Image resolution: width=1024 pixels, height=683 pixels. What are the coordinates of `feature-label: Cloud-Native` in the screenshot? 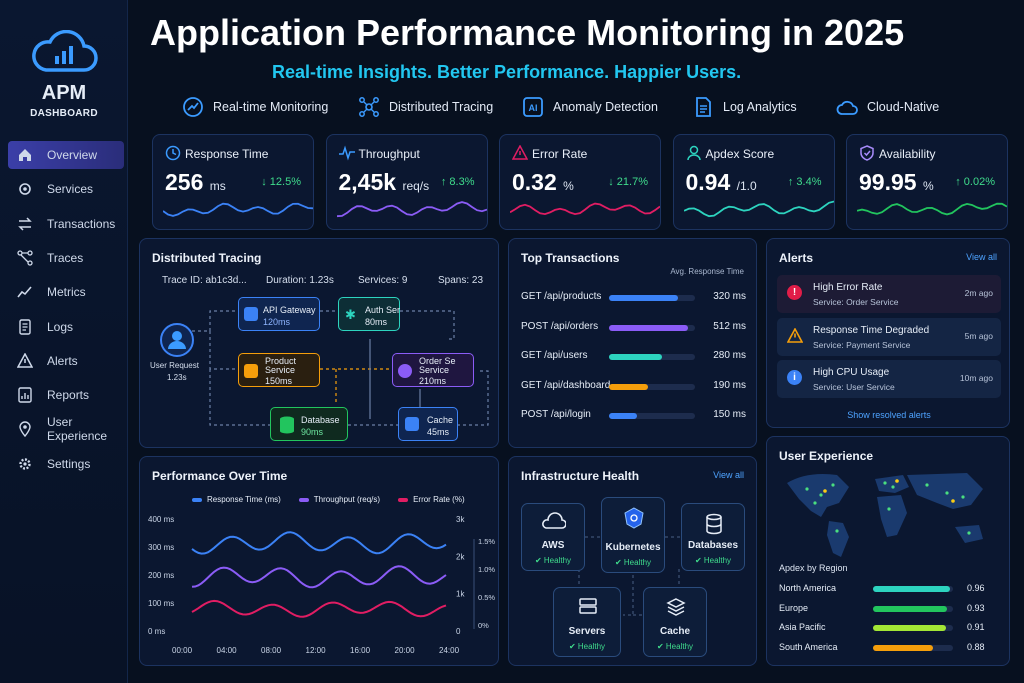 It's located at (903, 107).